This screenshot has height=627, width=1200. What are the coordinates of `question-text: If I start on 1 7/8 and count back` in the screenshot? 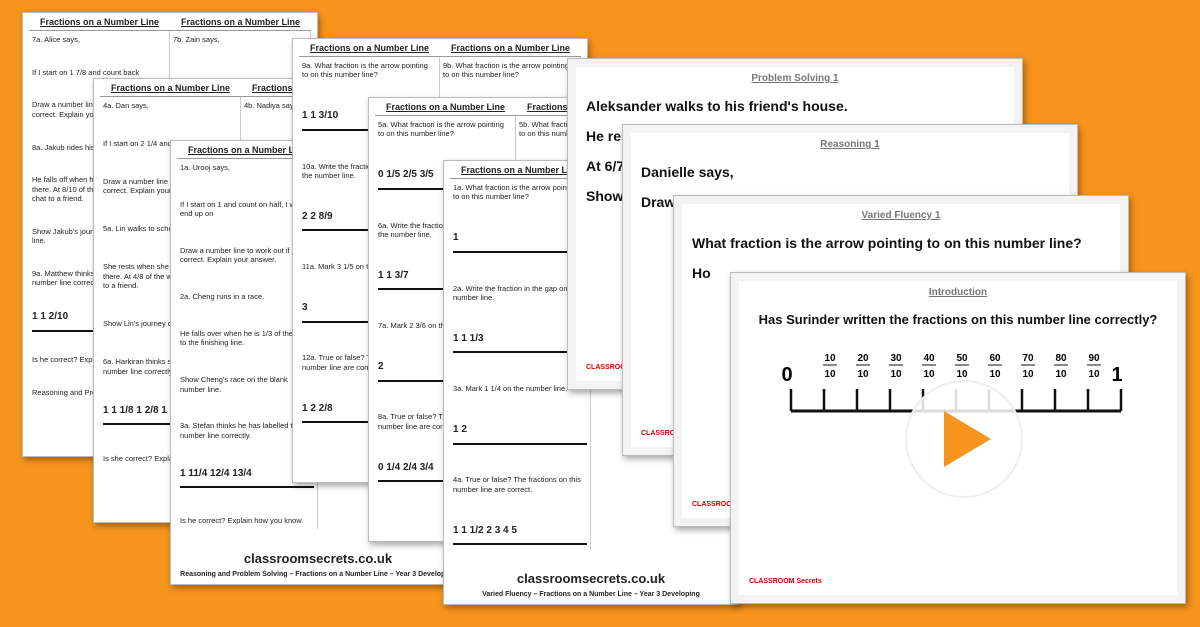 It's located at (86, 72).